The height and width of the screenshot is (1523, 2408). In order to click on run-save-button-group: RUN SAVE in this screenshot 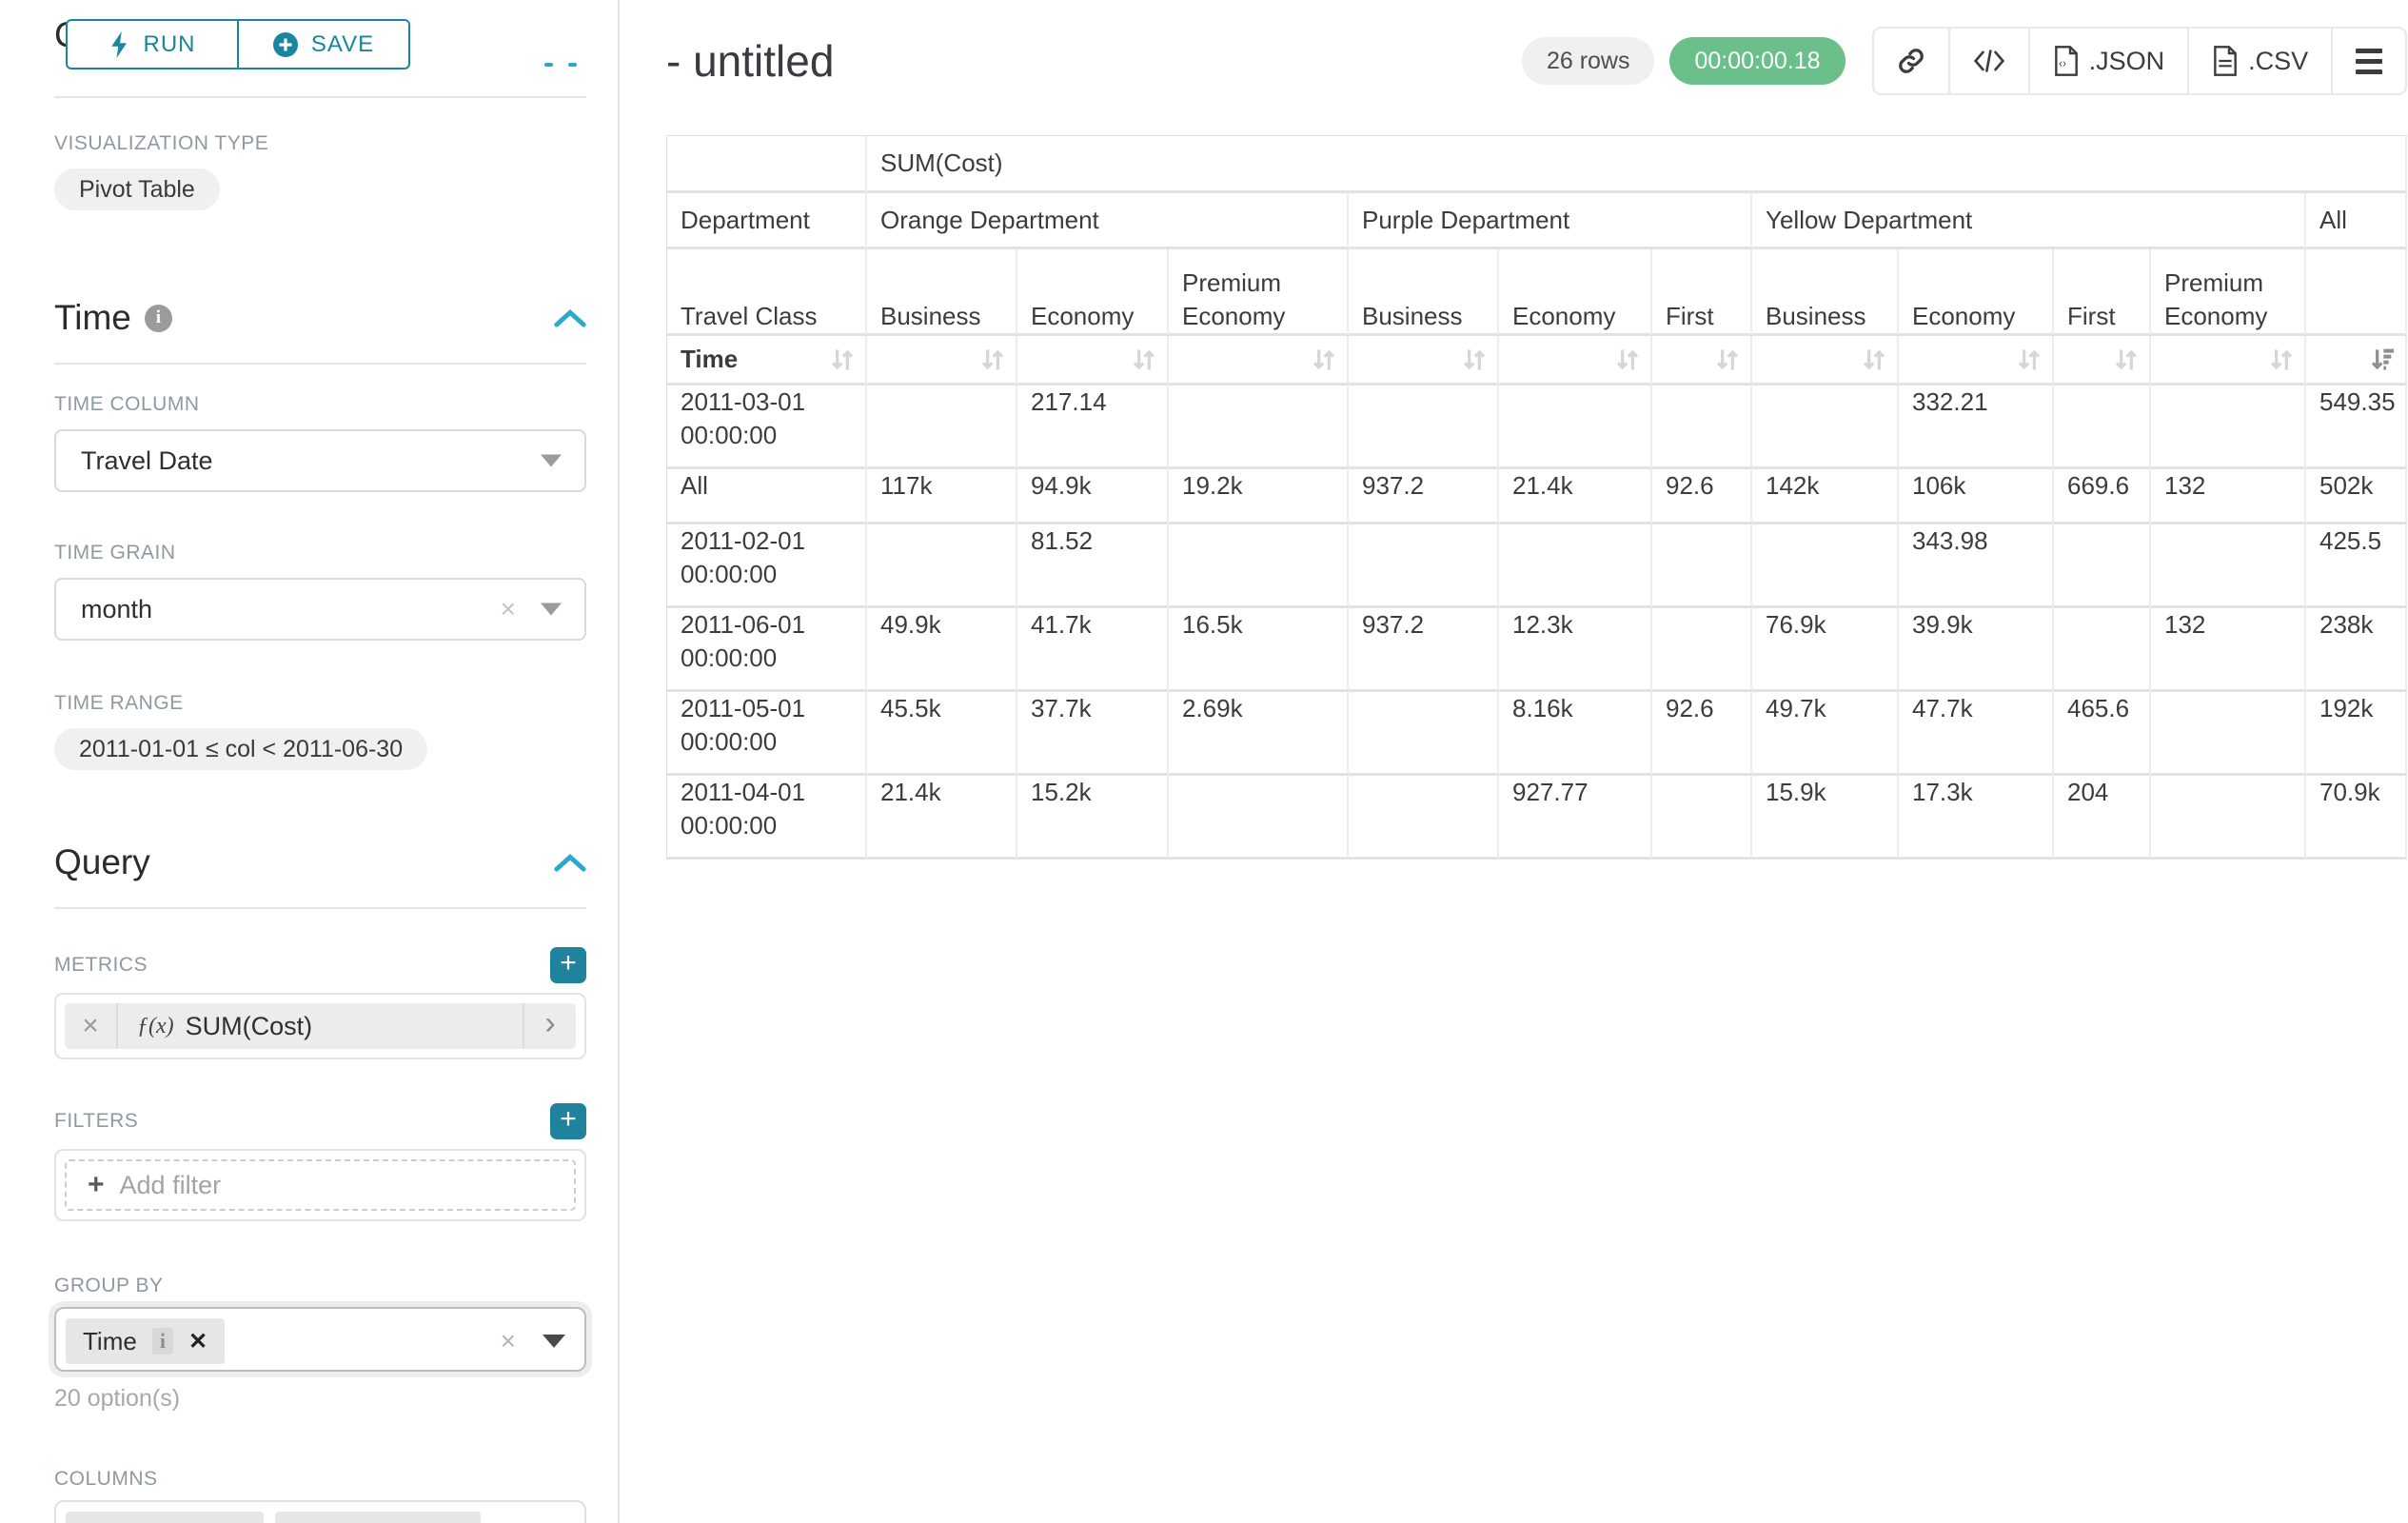, I will do `click(238, 44)`.